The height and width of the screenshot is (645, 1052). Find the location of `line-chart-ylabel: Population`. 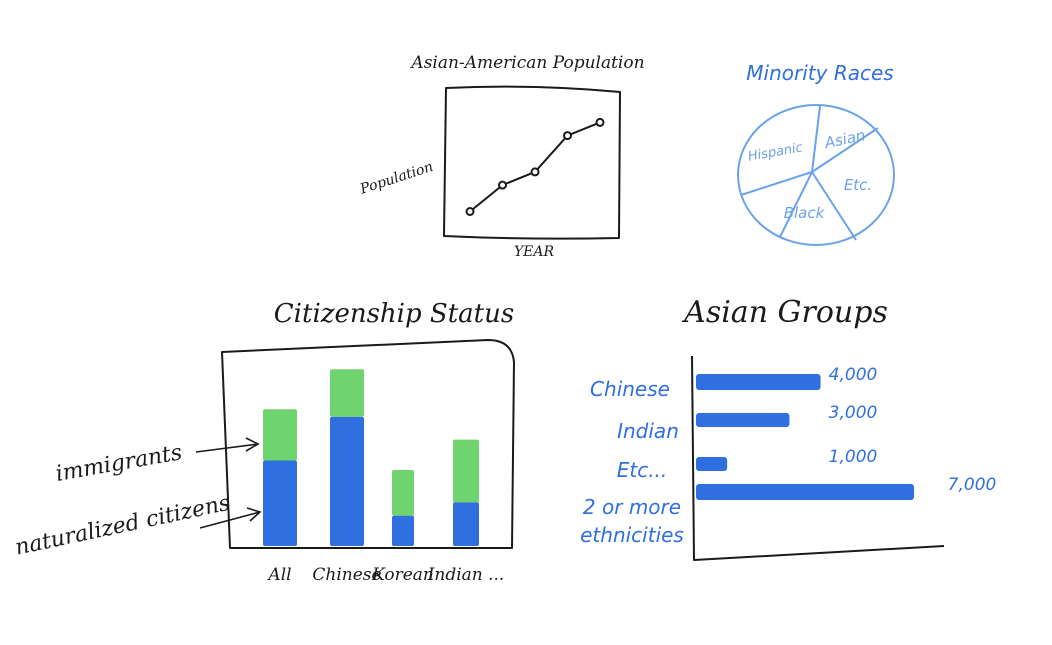

line-chart-ylabel: Population is located at coordinates (396, 178).